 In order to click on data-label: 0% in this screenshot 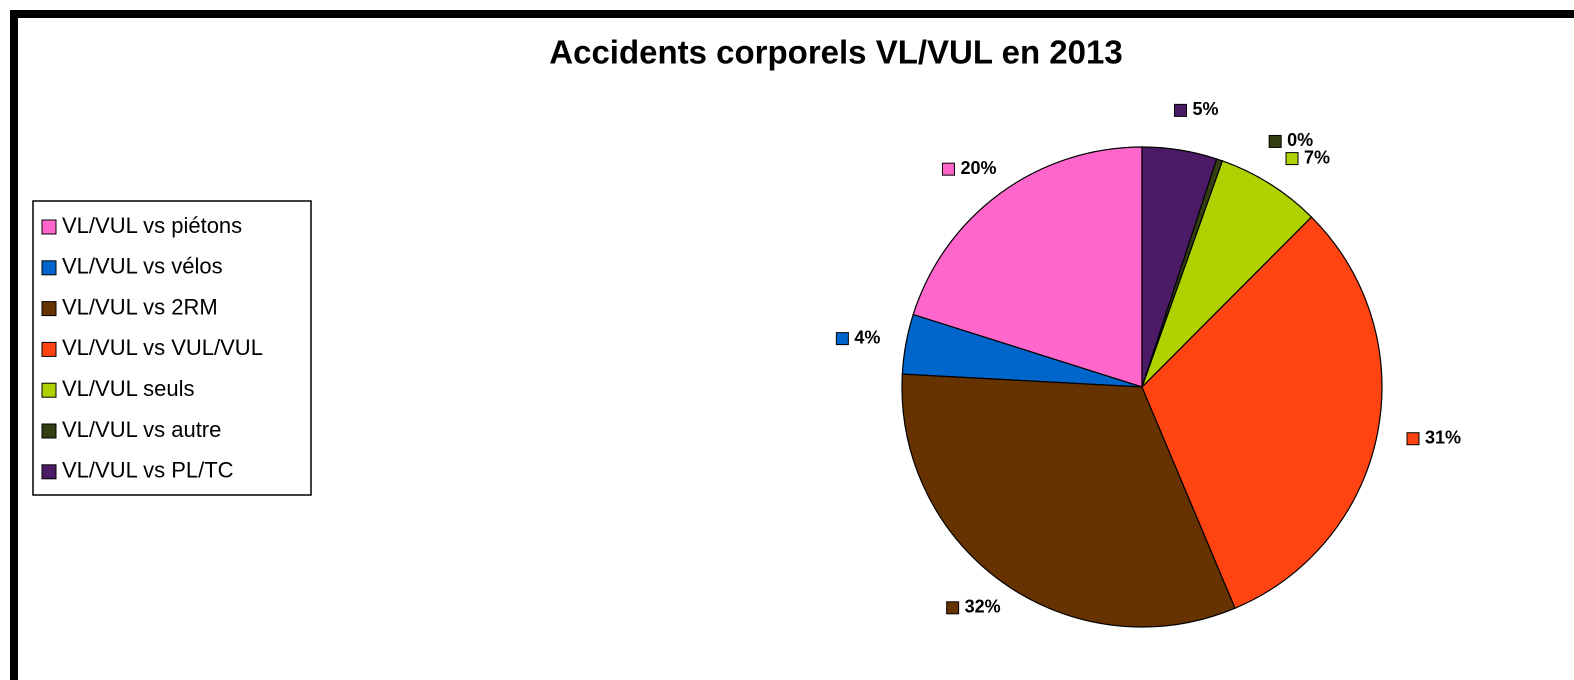, I will do `click(1300, 140)`.